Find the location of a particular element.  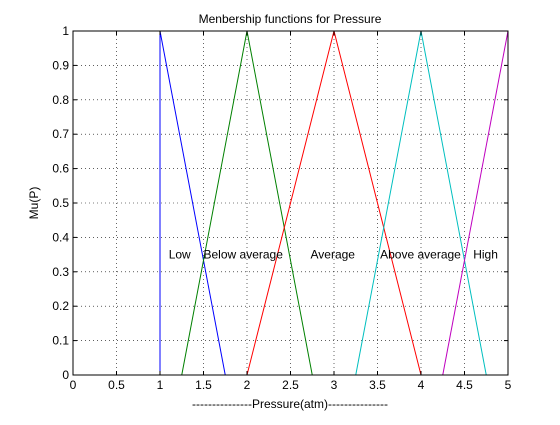

x-tick-label: 0.5 is located at coordinates (116, 385).